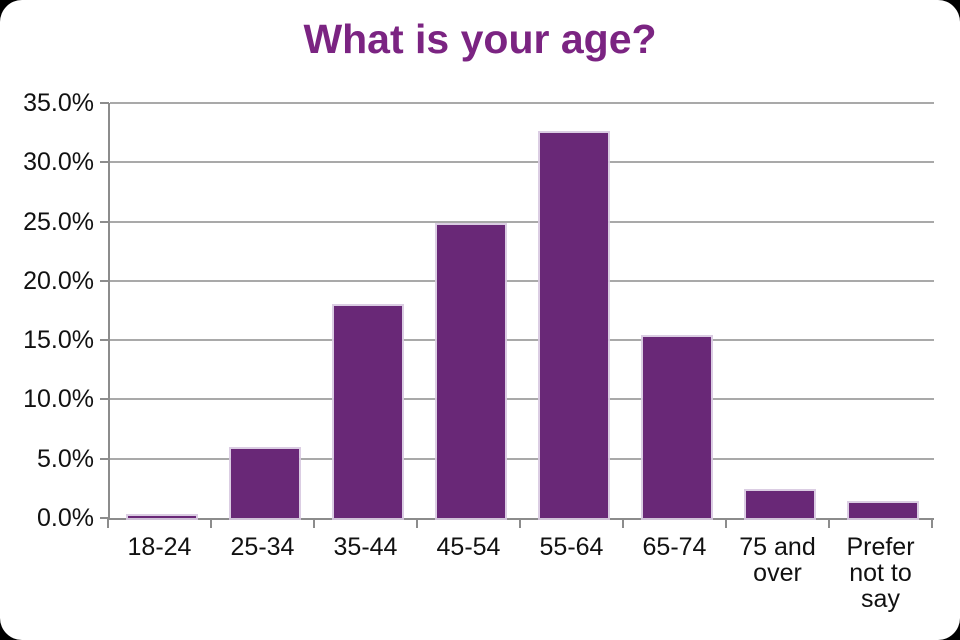 This screenshot has height=640, width=960. Describe the element at coordinates (58, 162) in the screenshot. I see `y-axis-label-30: 30.0%` at that location.